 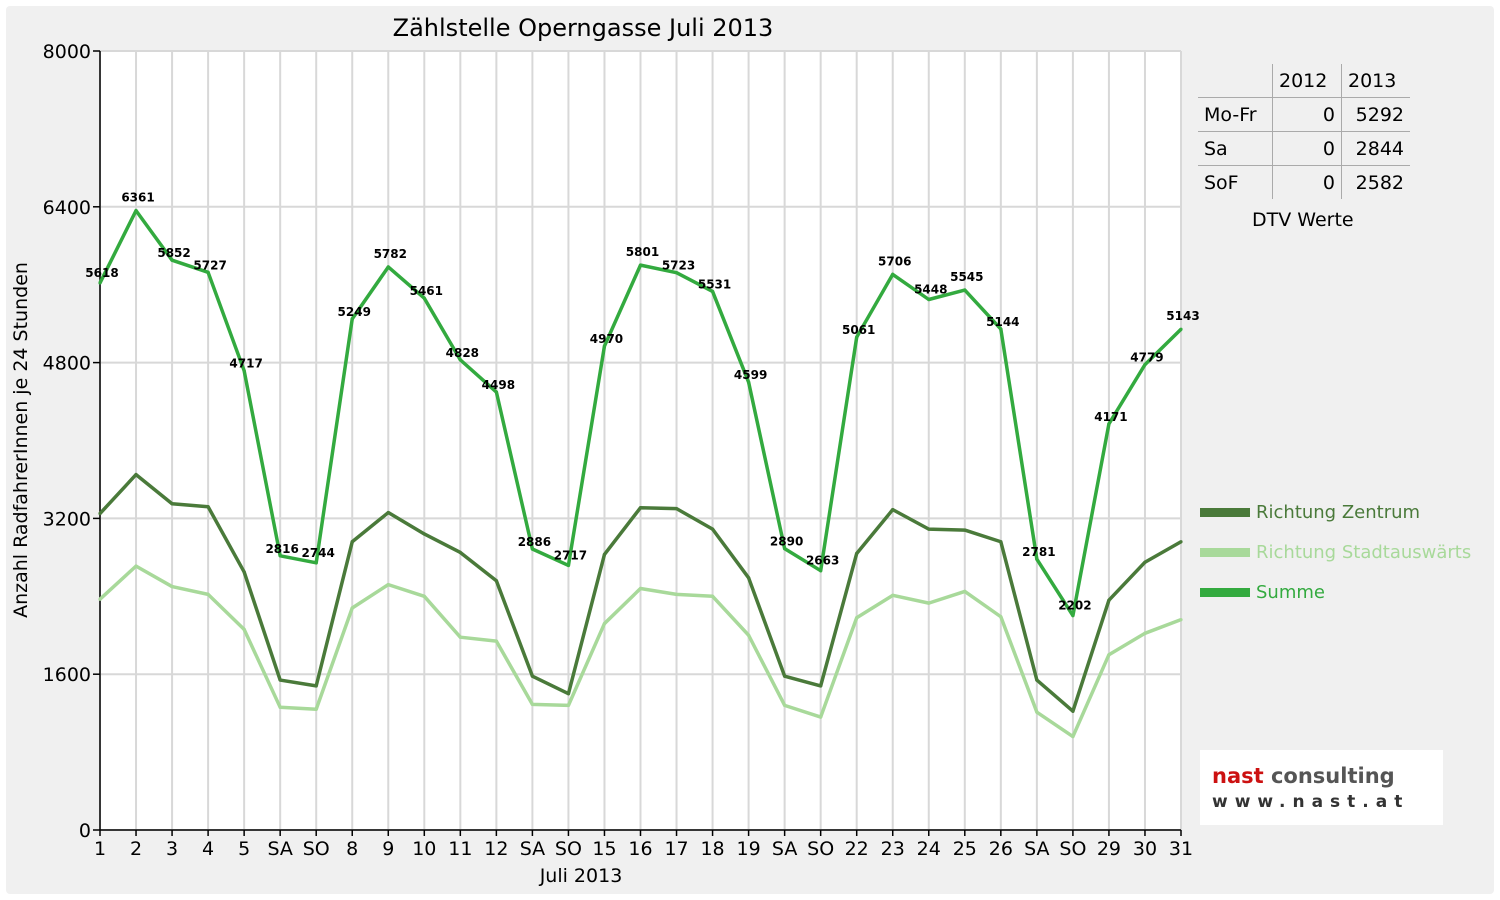 I want to click on y-tick-label: 3200, so click(x=67, y=519).